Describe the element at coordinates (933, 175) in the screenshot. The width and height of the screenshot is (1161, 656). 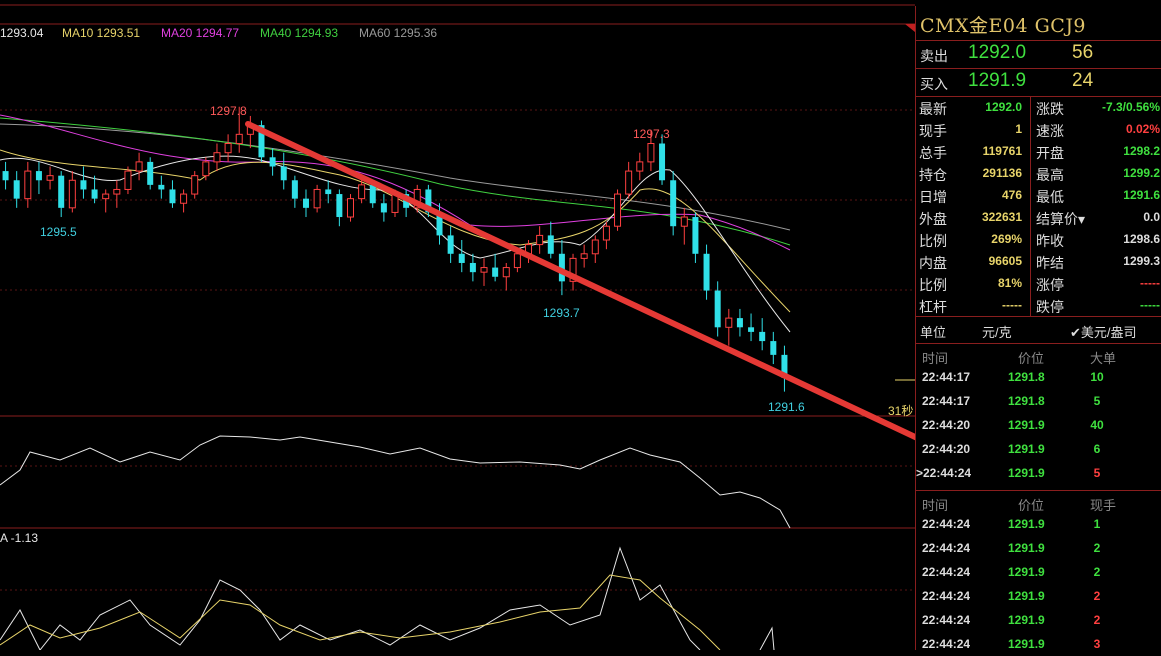
I see `stat-k1: 持仓` at that location.